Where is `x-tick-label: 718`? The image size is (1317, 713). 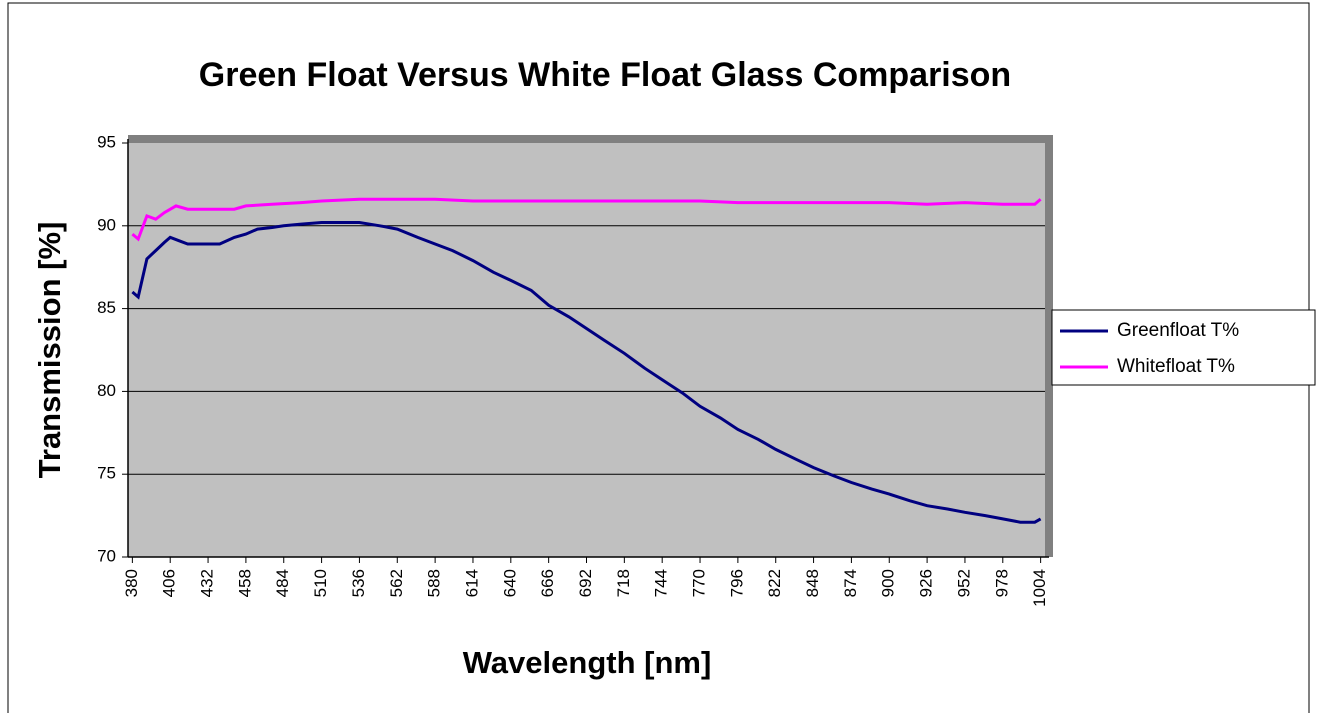 x-tick-label: 718 is located at coordinates (623, 583).